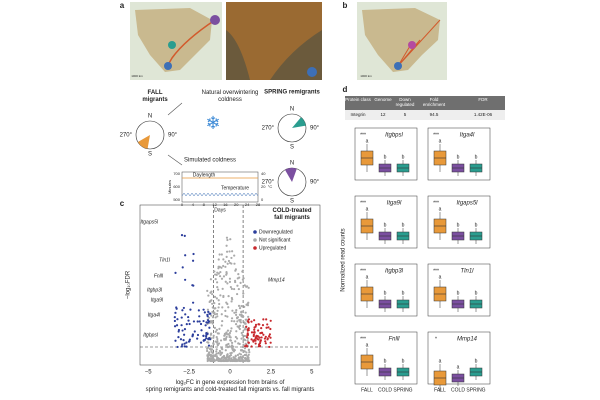 The height and width of the screenshot is (400, 600). I want to click on legend-label: Upregulated, so click(272, 248).